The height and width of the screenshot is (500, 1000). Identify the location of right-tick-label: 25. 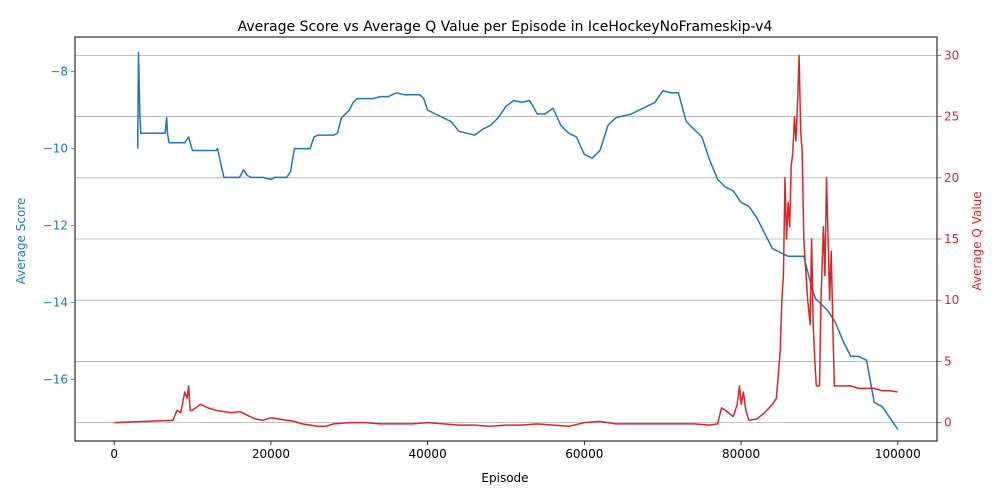
(951, 117).